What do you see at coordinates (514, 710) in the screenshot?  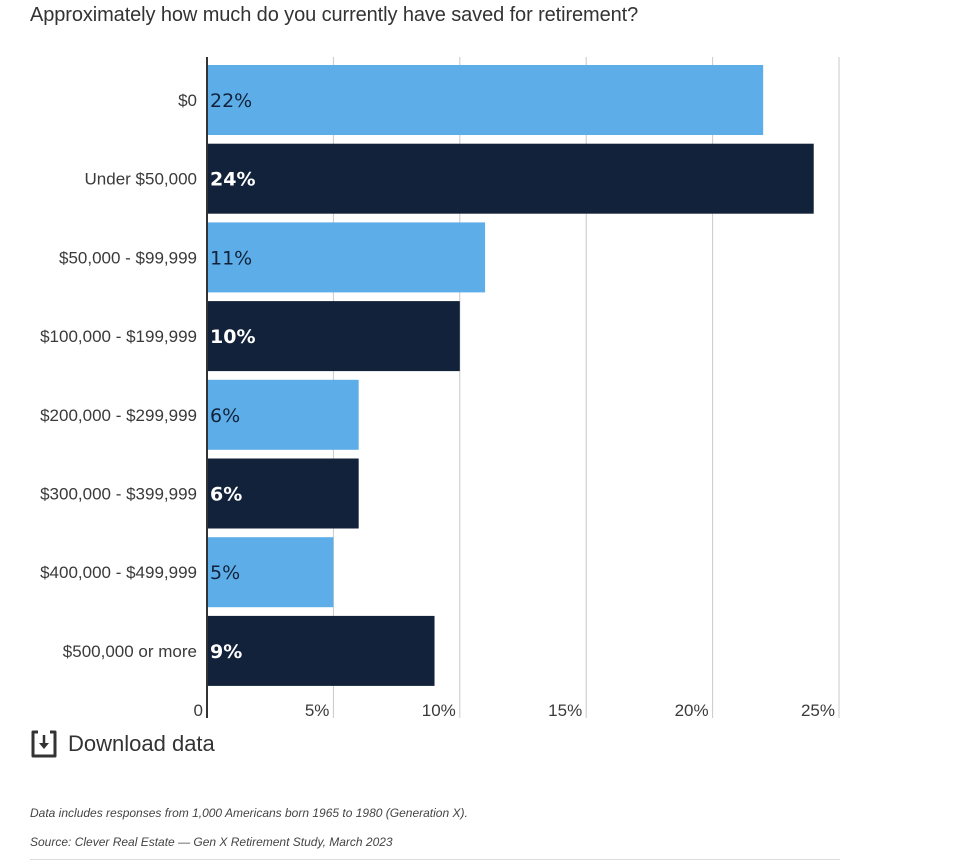 I see `tick-labels: 0 5% 10% 15% 20% 25%` at bounding box center [514, 710].